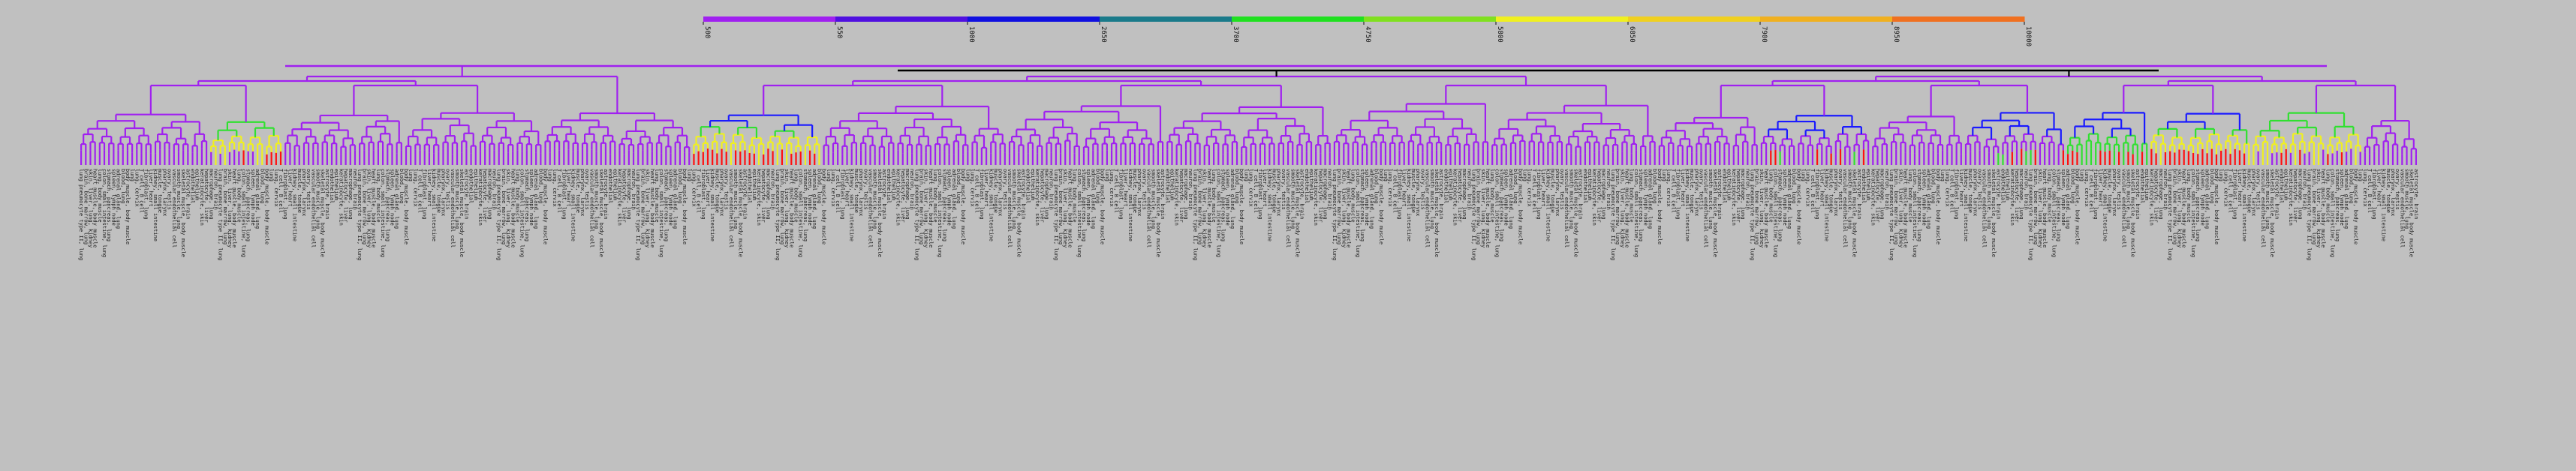 This screenshot has height=471, width=2576. I want to click on leaf-label: blood, lung, so click(680, 186).